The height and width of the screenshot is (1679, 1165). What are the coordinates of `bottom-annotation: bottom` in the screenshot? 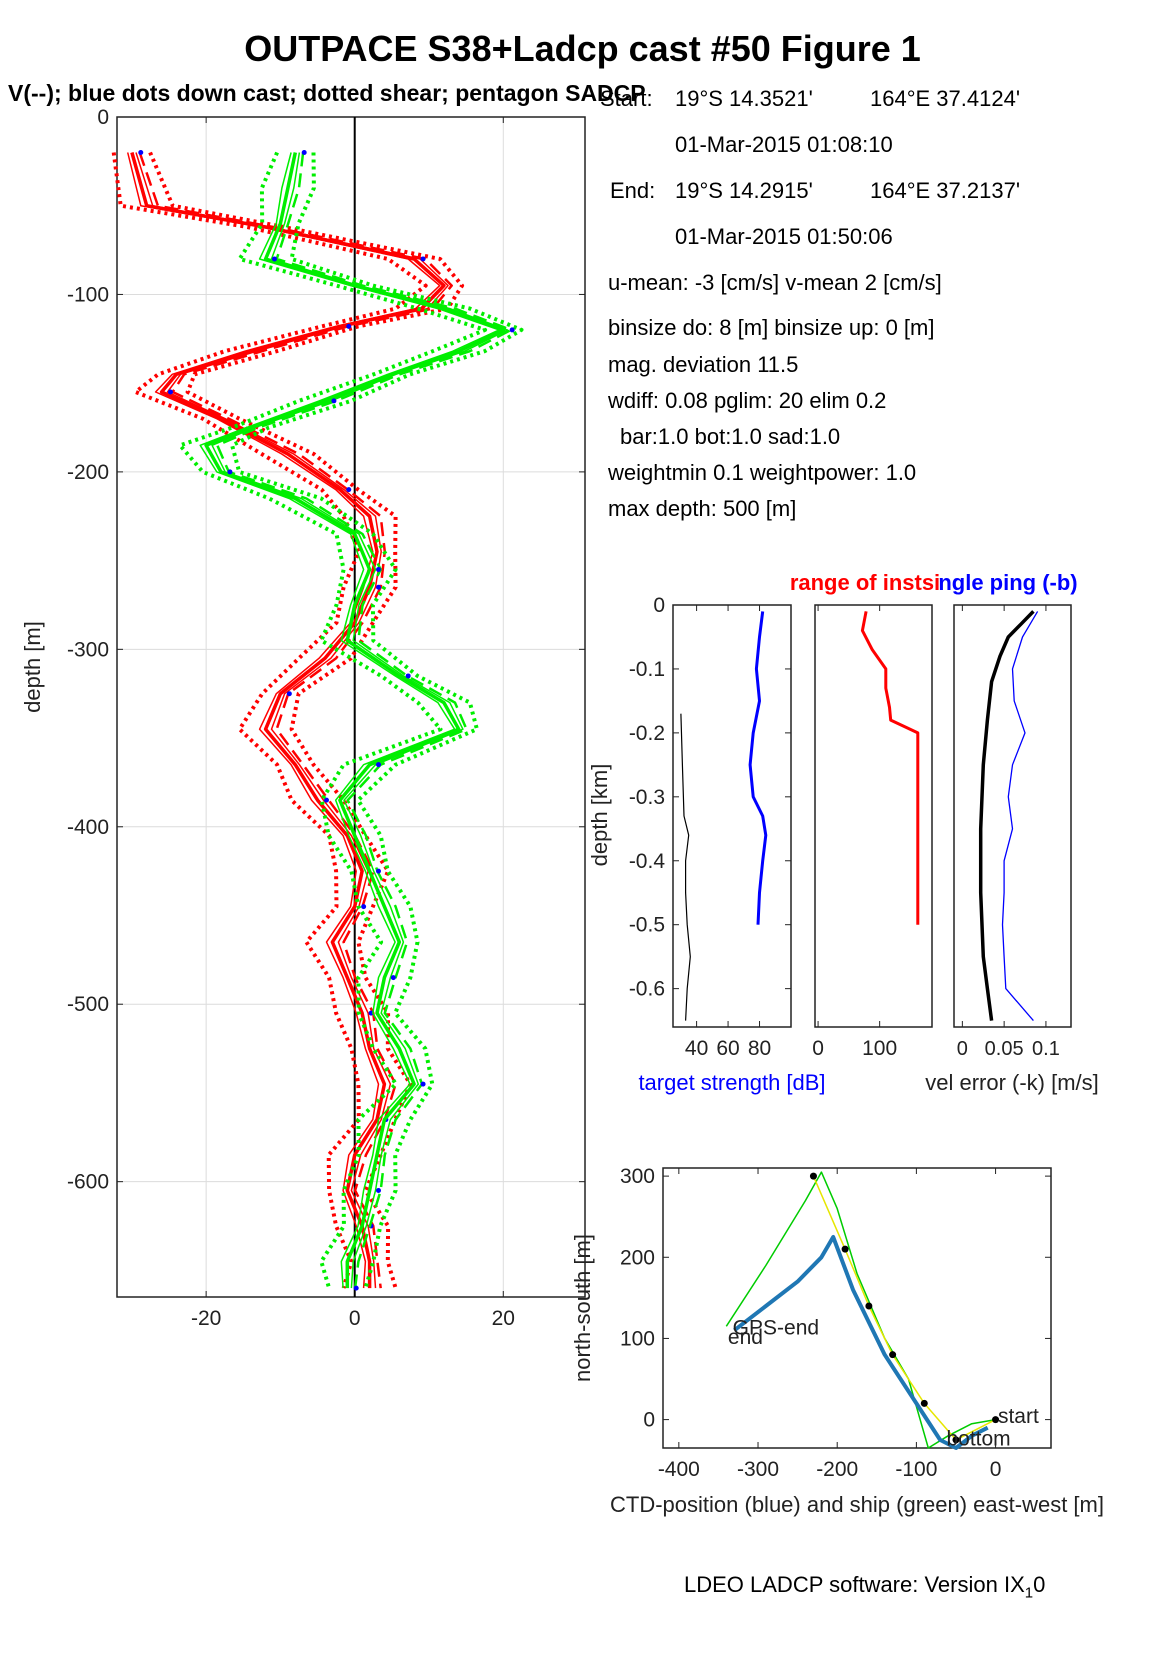 It's located at (978, 1439).